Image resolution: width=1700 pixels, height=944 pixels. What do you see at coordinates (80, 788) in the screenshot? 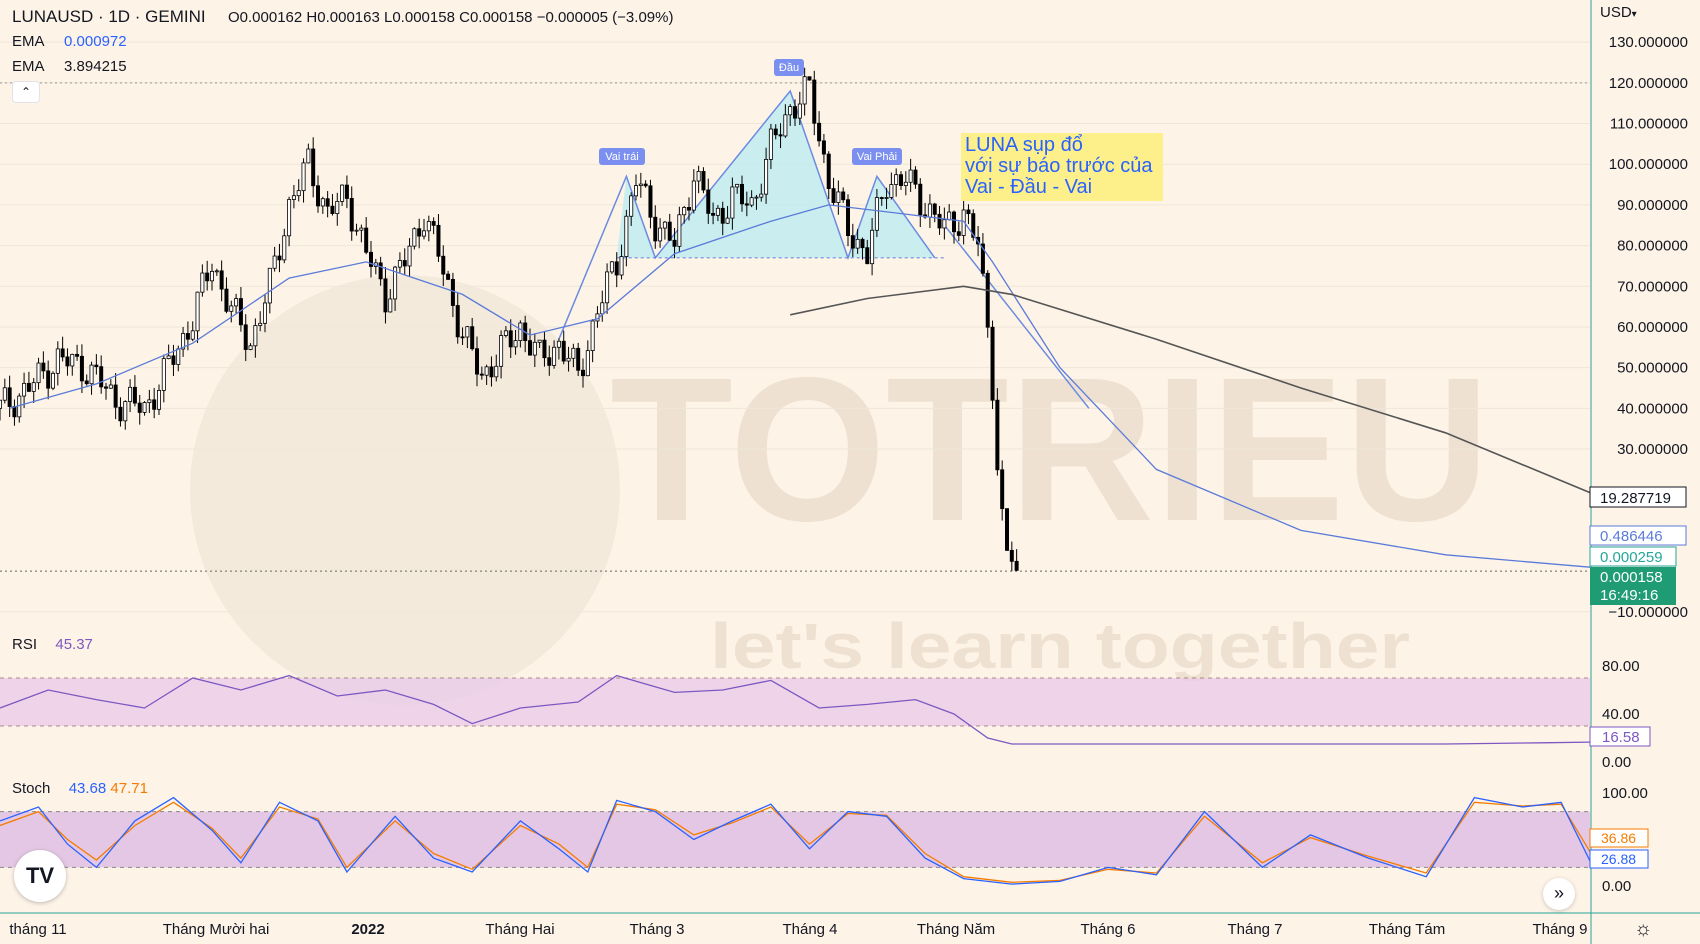
I see `legend-stoch: Stoch 43.68 47.71` at bounding box center [80, 788].